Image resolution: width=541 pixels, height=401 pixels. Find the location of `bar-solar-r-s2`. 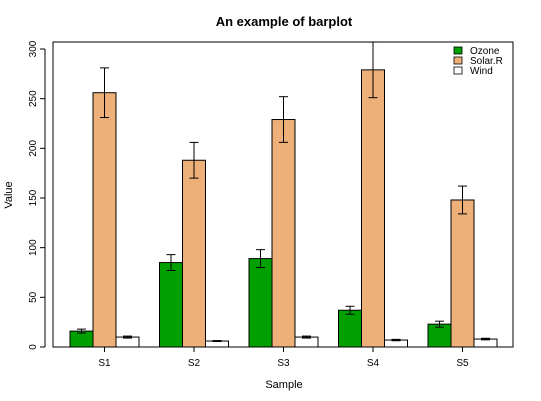

bar-solar-r-s2 is located at coordinates (194, 253).